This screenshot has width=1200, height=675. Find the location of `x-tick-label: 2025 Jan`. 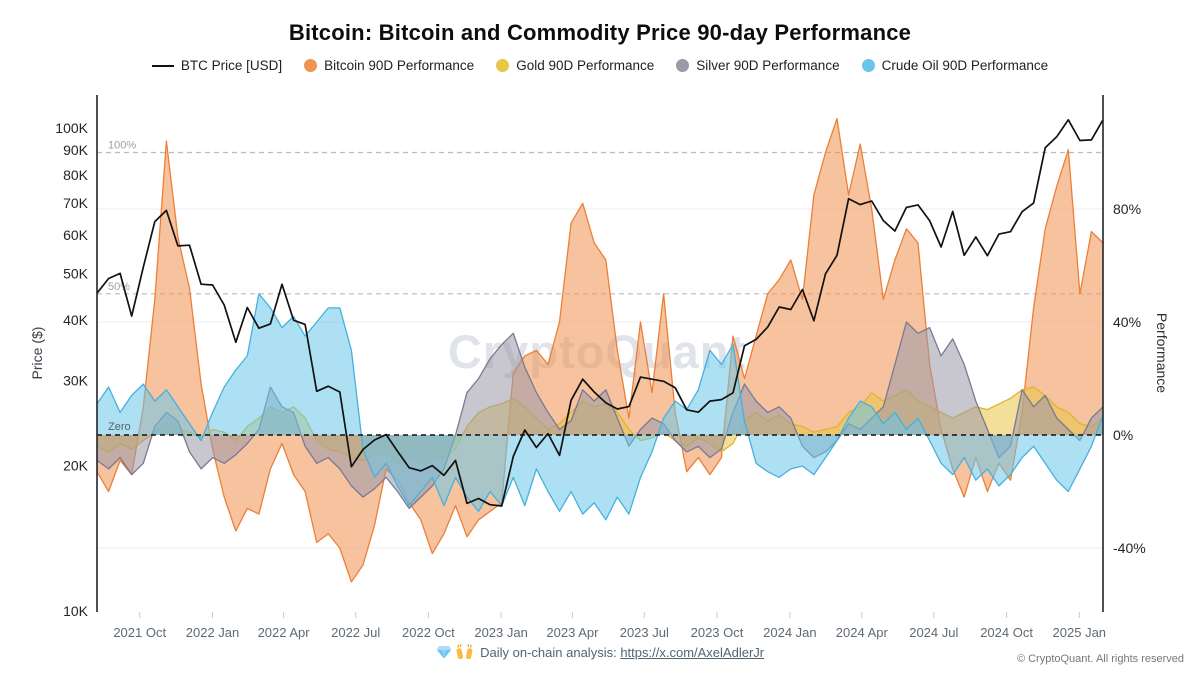

x-tick-label: 2025 Jan is located at coordinates (1080, 632).